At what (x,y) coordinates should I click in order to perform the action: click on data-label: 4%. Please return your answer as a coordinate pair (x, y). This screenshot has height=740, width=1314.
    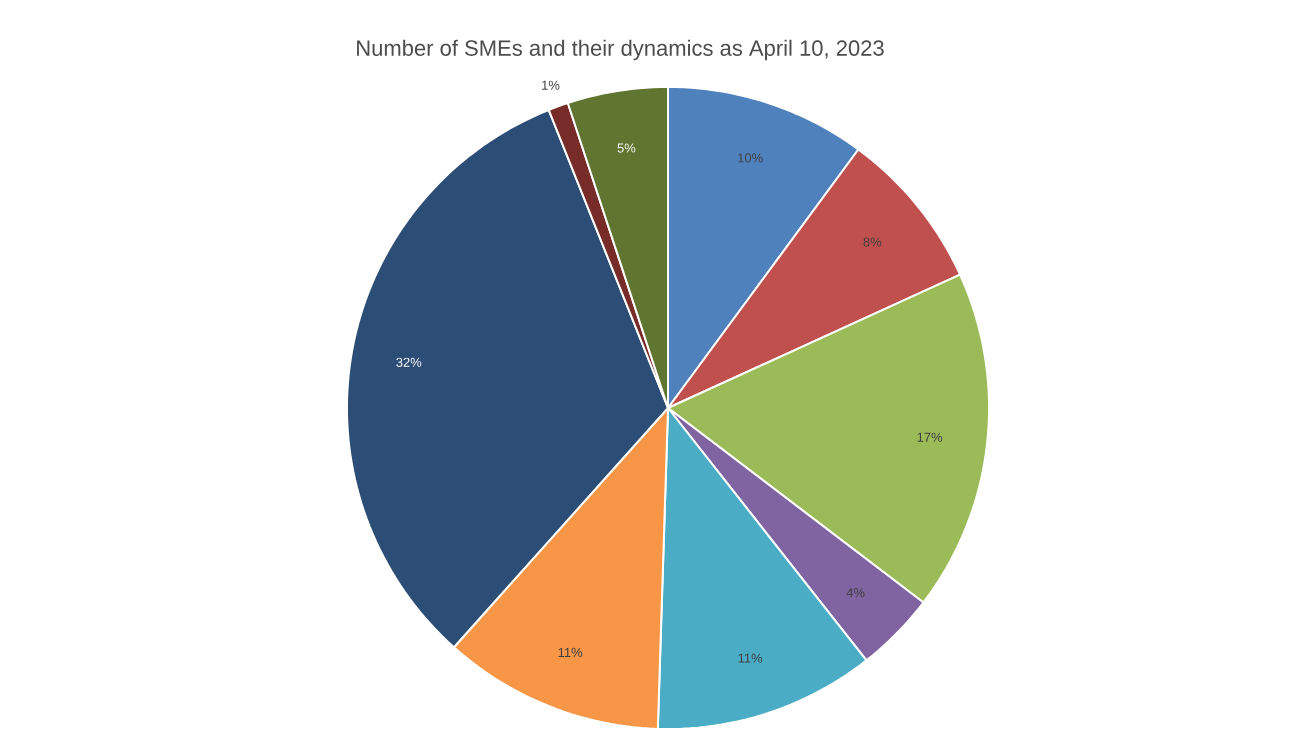
    Looking at the image, I should click on (855, 593).